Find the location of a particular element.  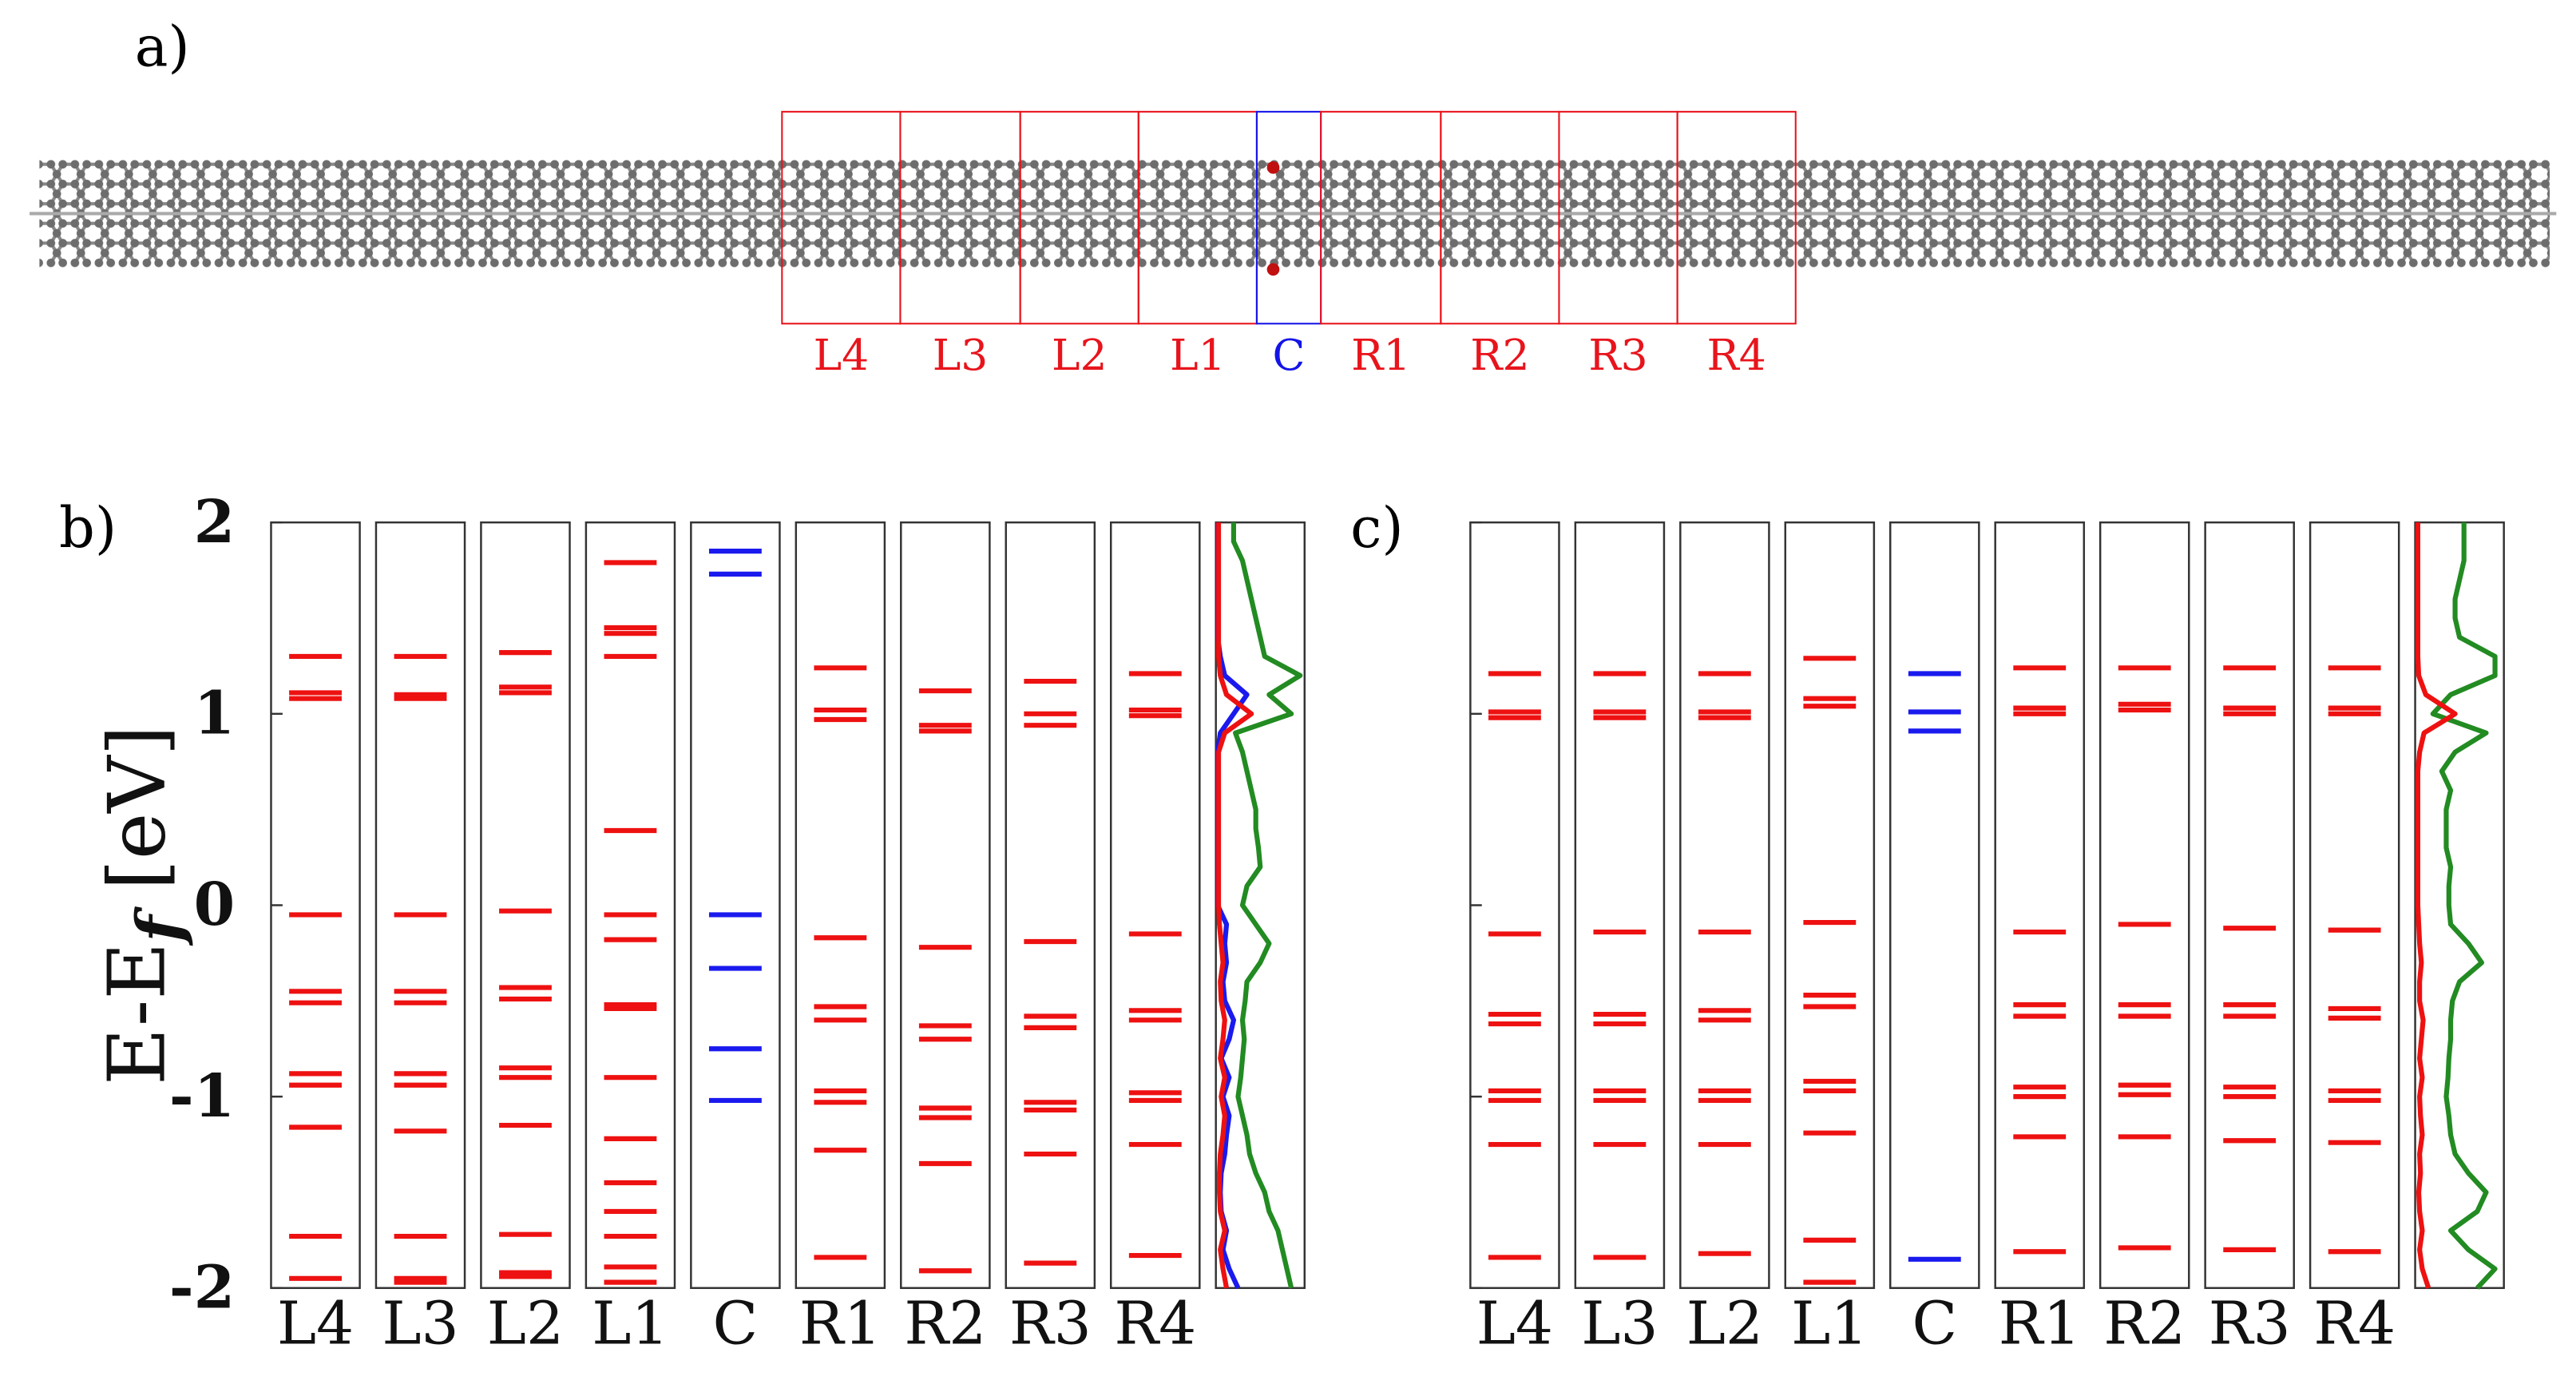

region-label: L2 is located at coordinates (1080, 355).